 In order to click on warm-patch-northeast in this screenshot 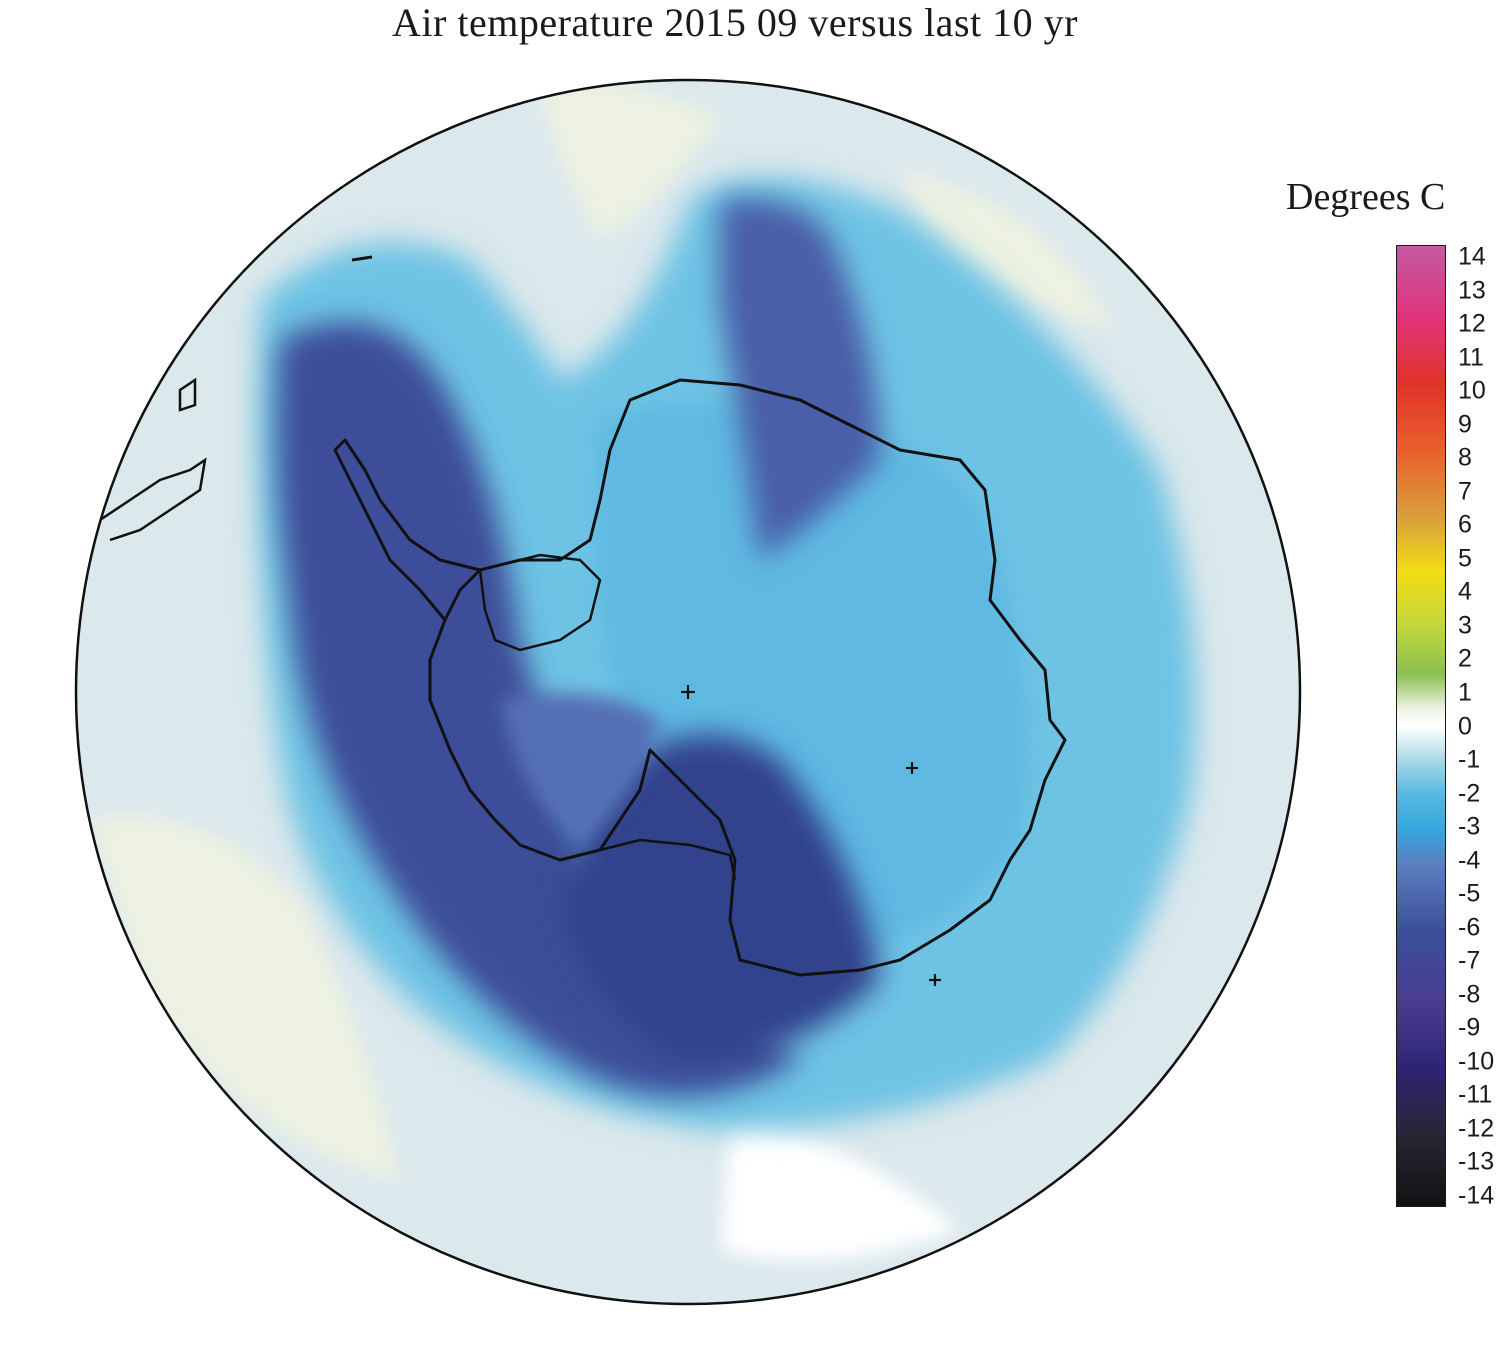, I will do `click(1005, 250)`.